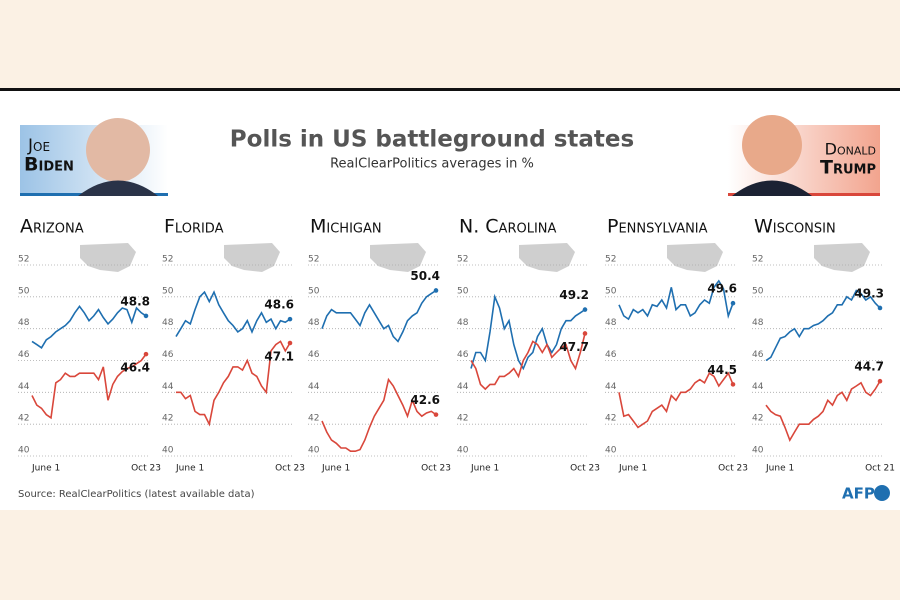 Image resolution: width=900 pixels, height=604 pixels. Describe the element at coordinates (52, 227) in the screenshot. I see `panel-title: Arizona` at that location.